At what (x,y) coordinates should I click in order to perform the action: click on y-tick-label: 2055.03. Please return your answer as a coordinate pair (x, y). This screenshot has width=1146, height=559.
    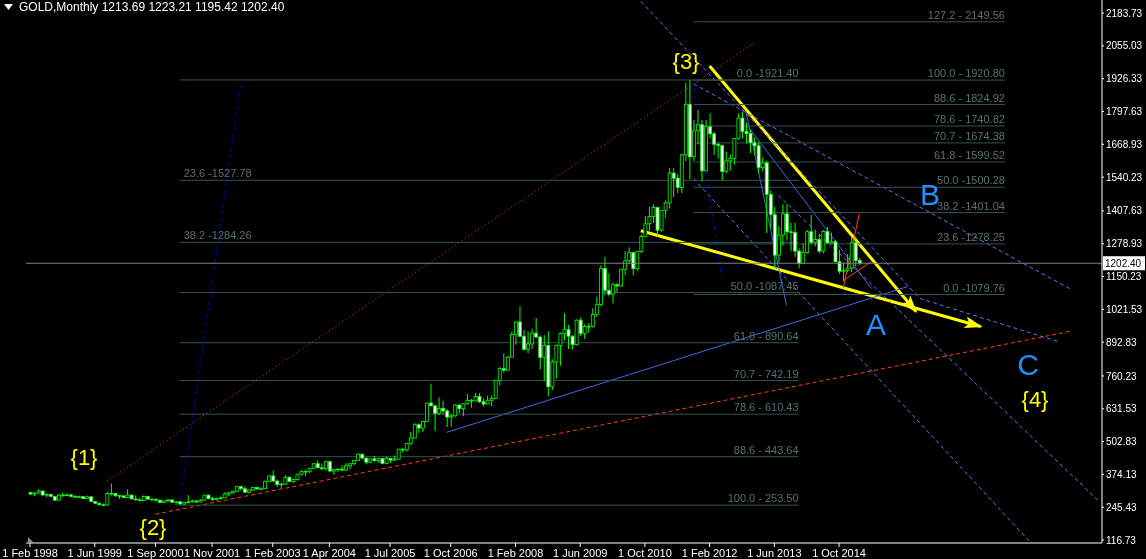
    Looking at the image, I should click on (1124, 46).